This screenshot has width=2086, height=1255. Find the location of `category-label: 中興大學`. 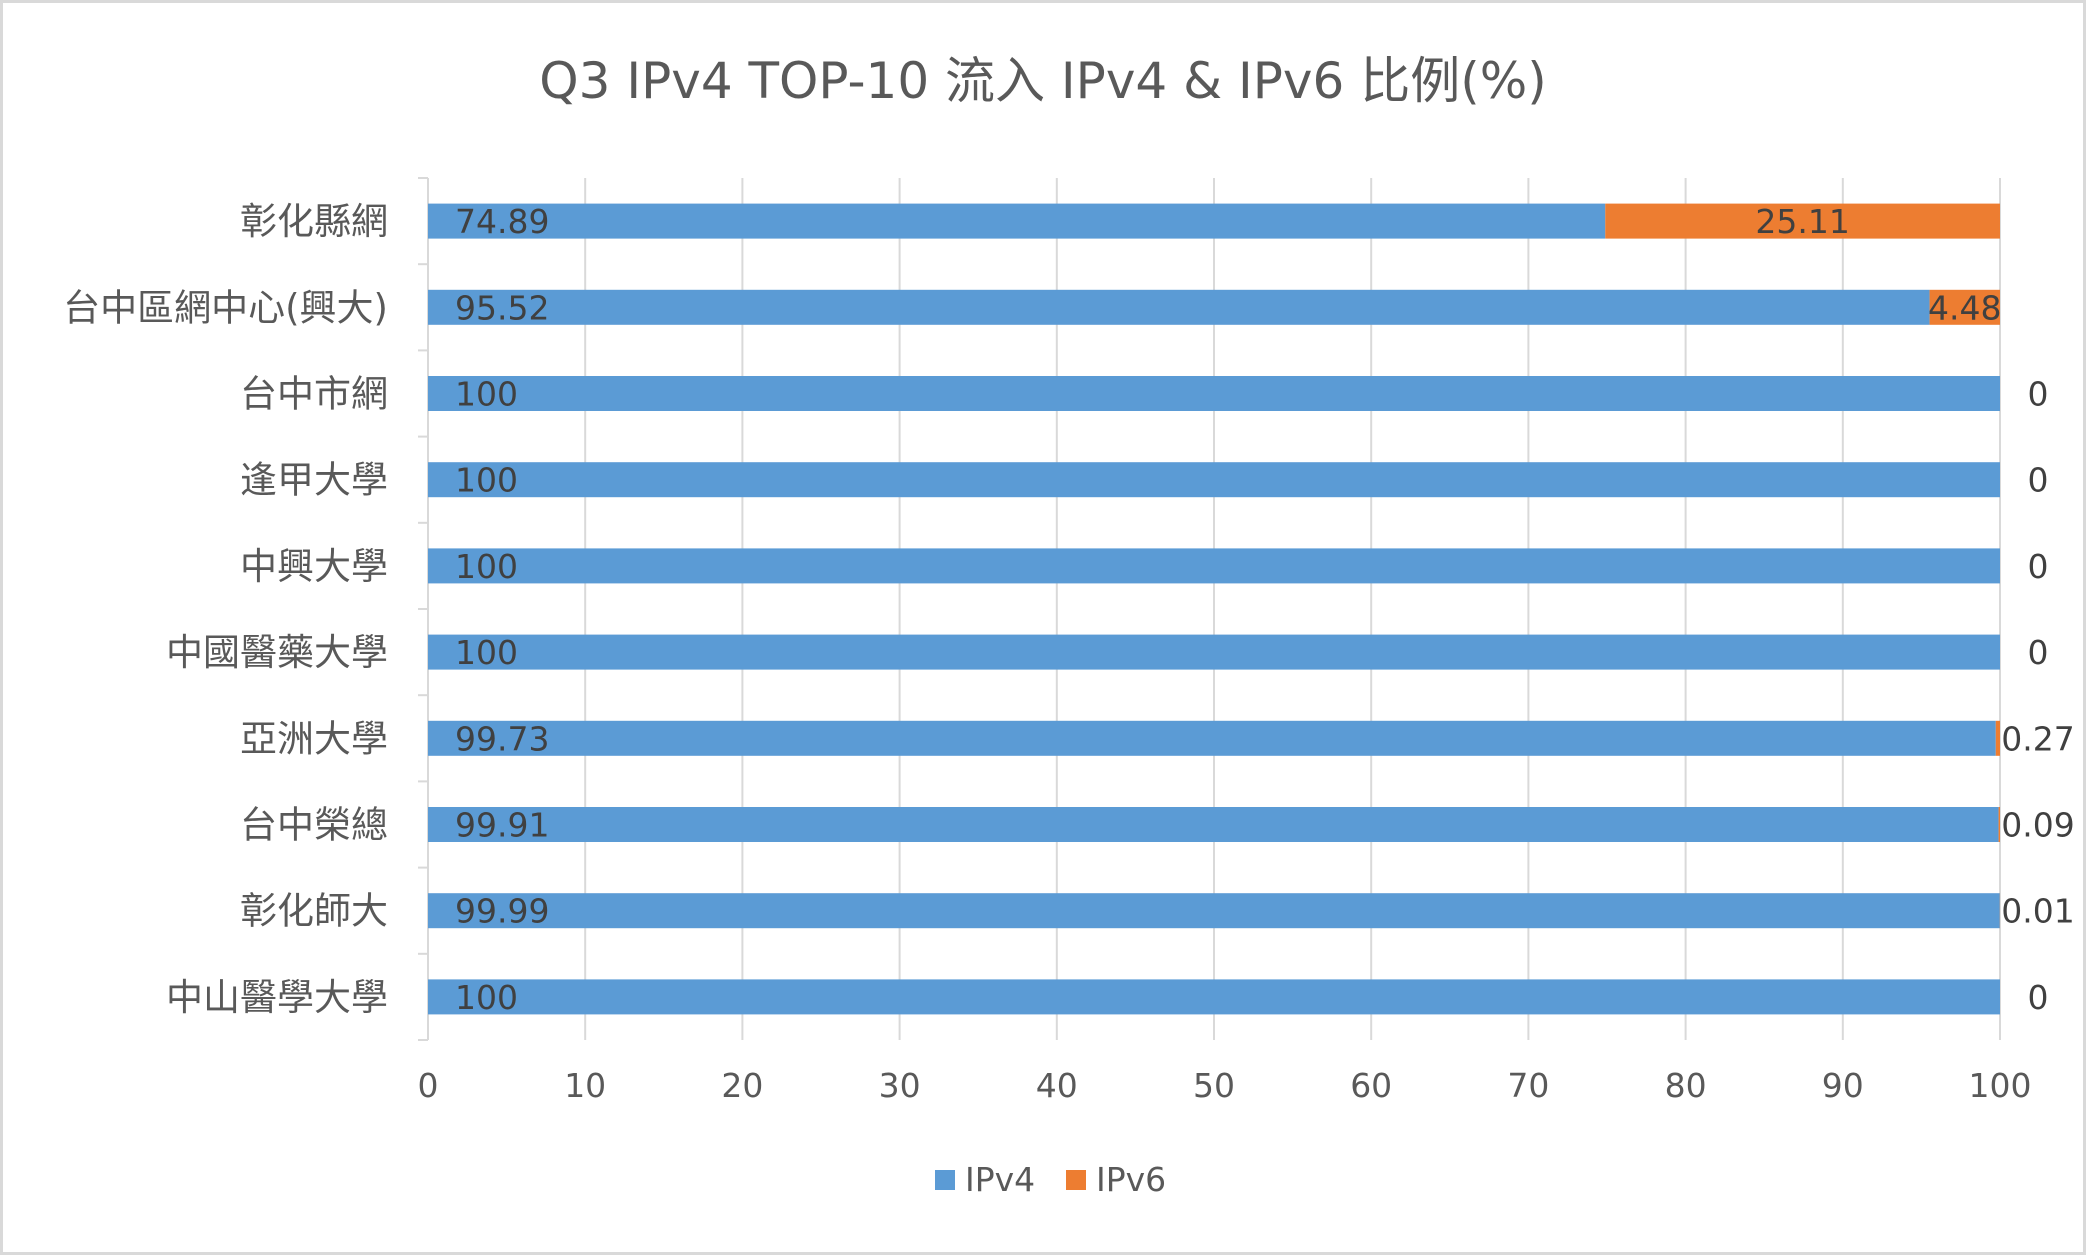

category-label: 中興大學 is located at coordinates (314, 566).